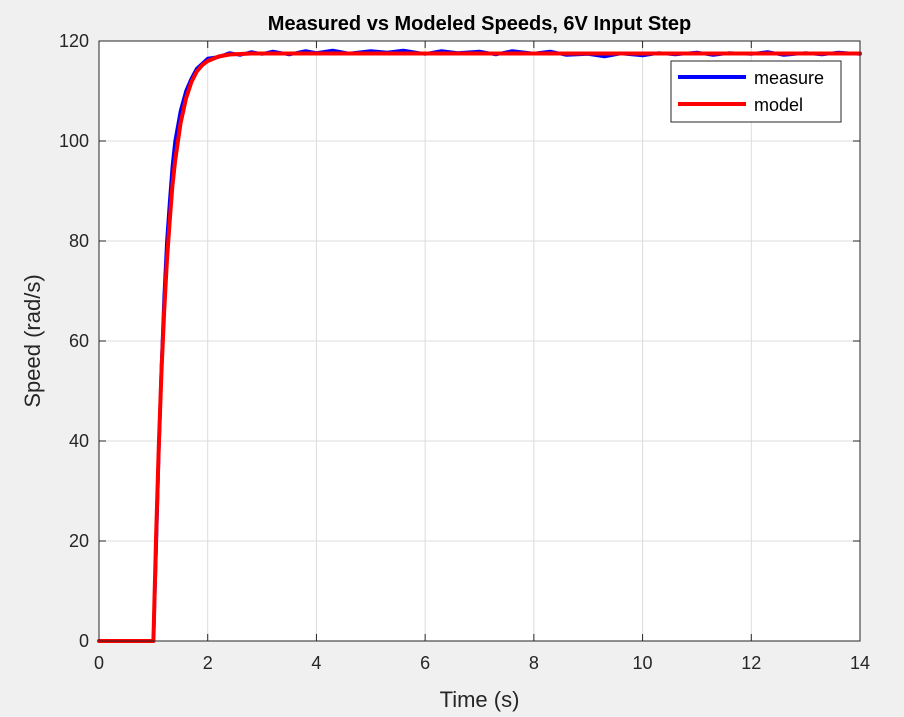 The height and width of the screenshot is (717, 904). What do you see at coordinates (425, 663) in the screenshot?
I see `x-tick-label: 6` at bounding box center [425, 663].